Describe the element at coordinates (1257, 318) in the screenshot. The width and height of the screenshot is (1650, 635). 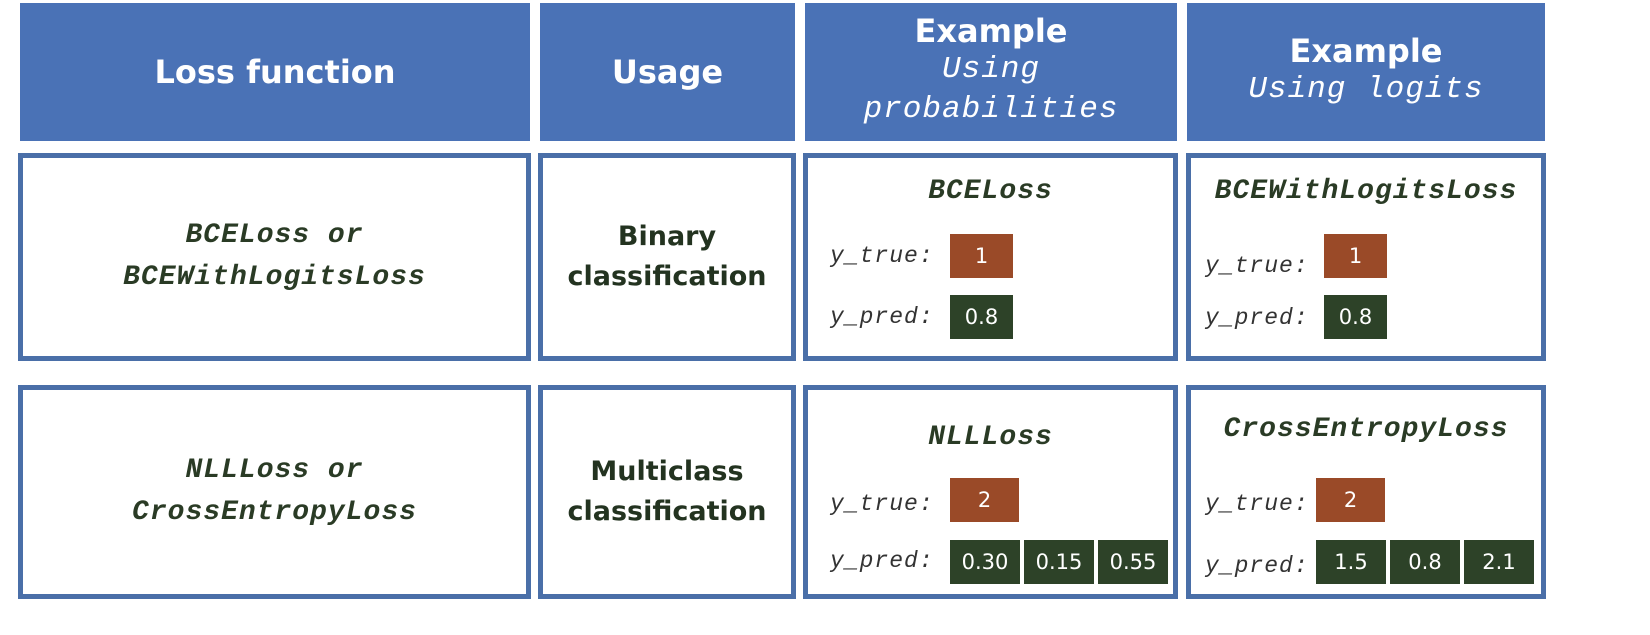
I see `row-1-logit-y-pred-label: y_pred:` at that location.